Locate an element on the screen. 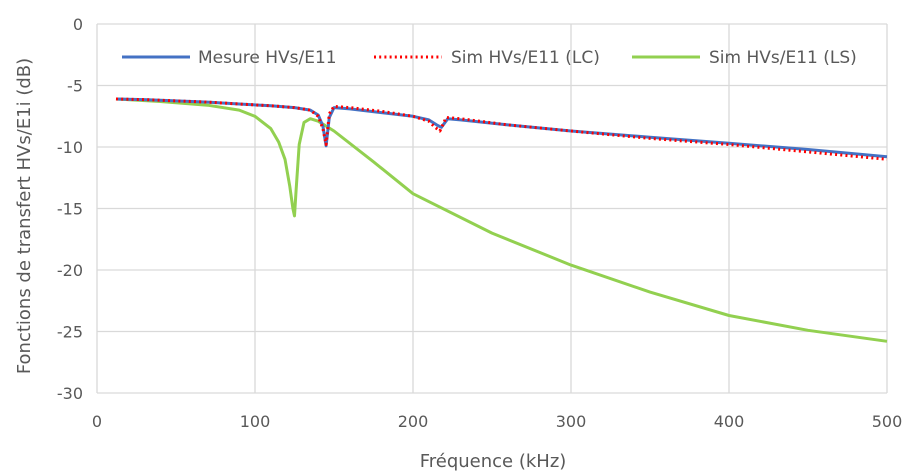 The width and height of the screenshot is (906, 473). y-tick-label: -30 is located at coordinates (70, 393).